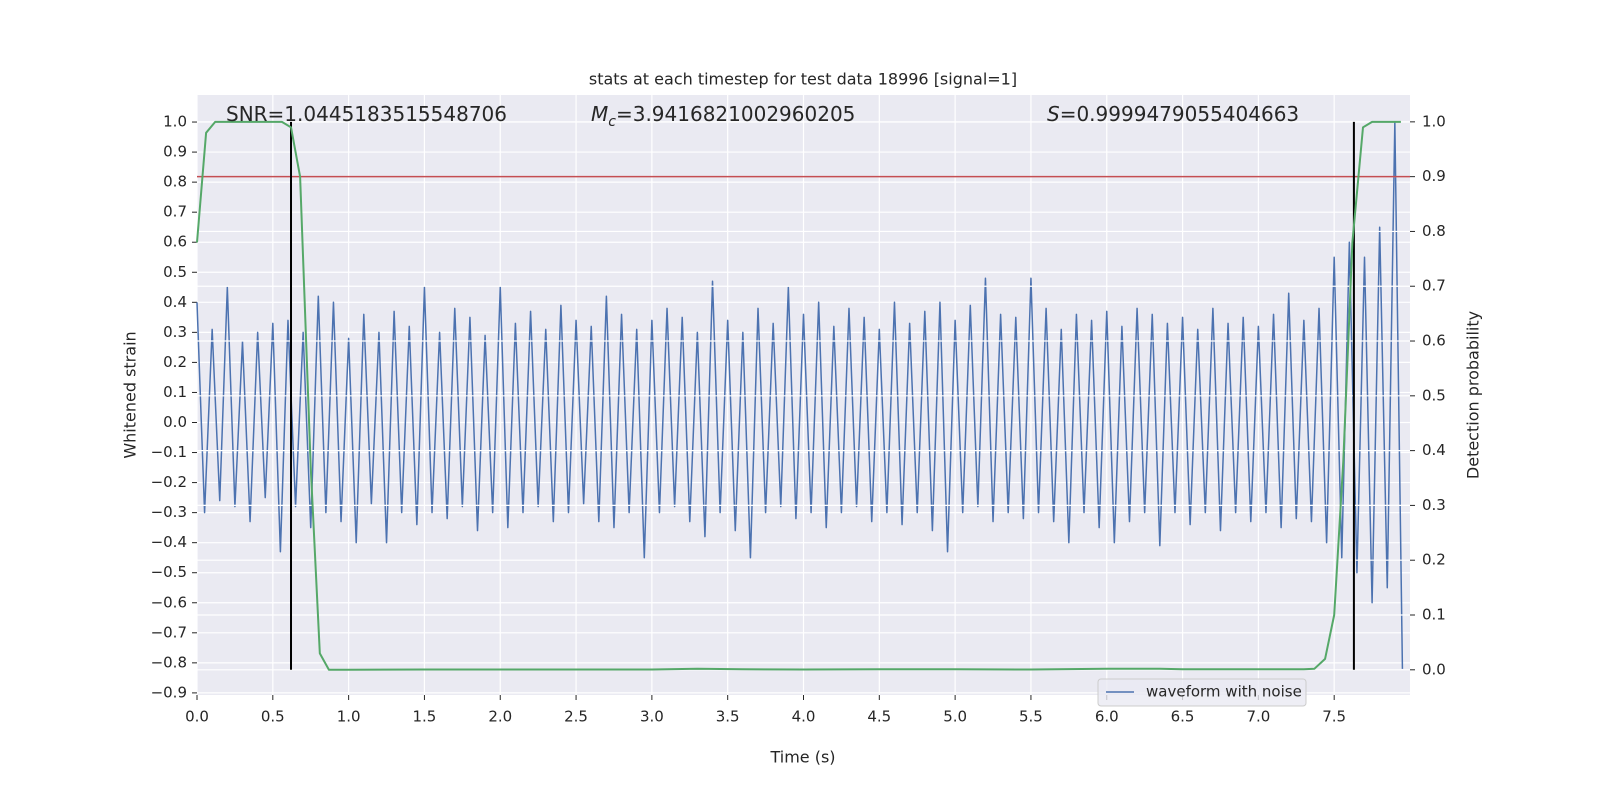 Image resolution: width=1600 pixels, height=800 pixels. I want to click on y2-tick-label: 0.4, so click(1434, 450).